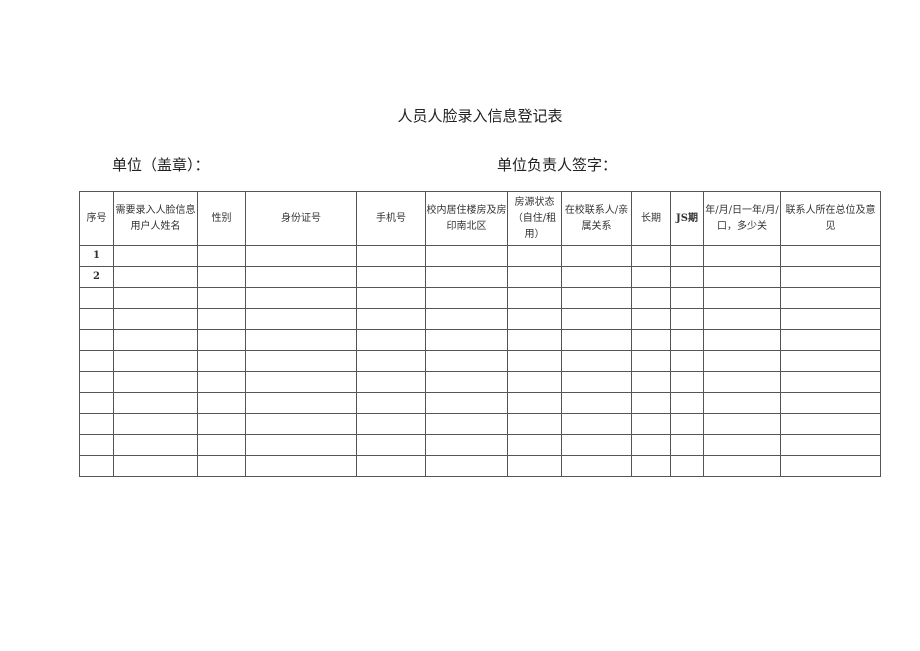 The width and height of the screenshot is (920, 651). I want to click on row-number-cell: 2, so click(96, 277).